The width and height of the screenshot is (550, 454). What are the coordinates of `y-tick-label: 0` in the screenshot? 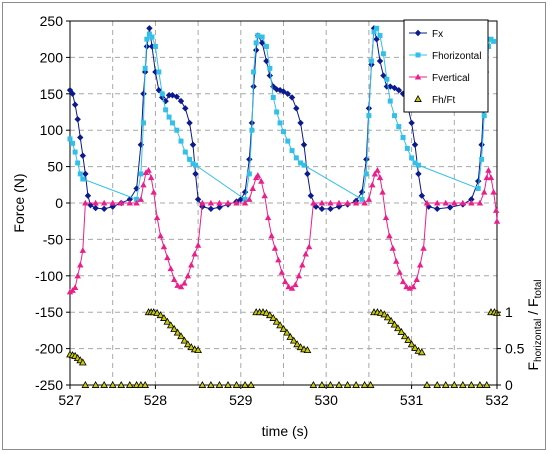 It's located at (59, 203).